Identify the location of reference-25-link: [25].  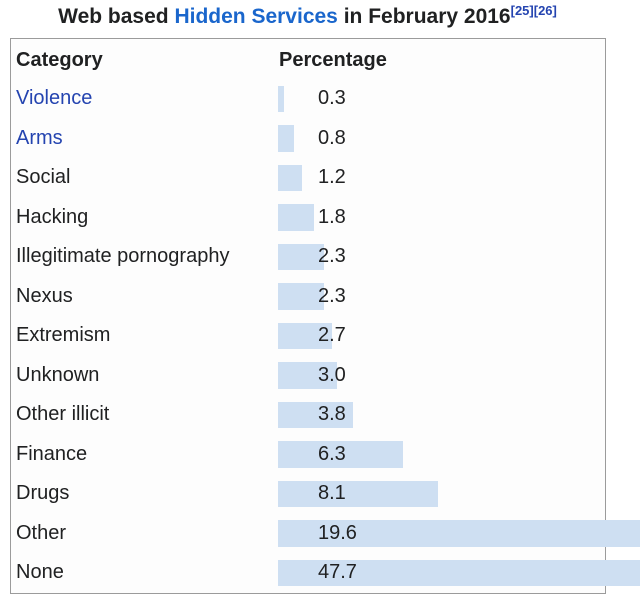
(522, 10).